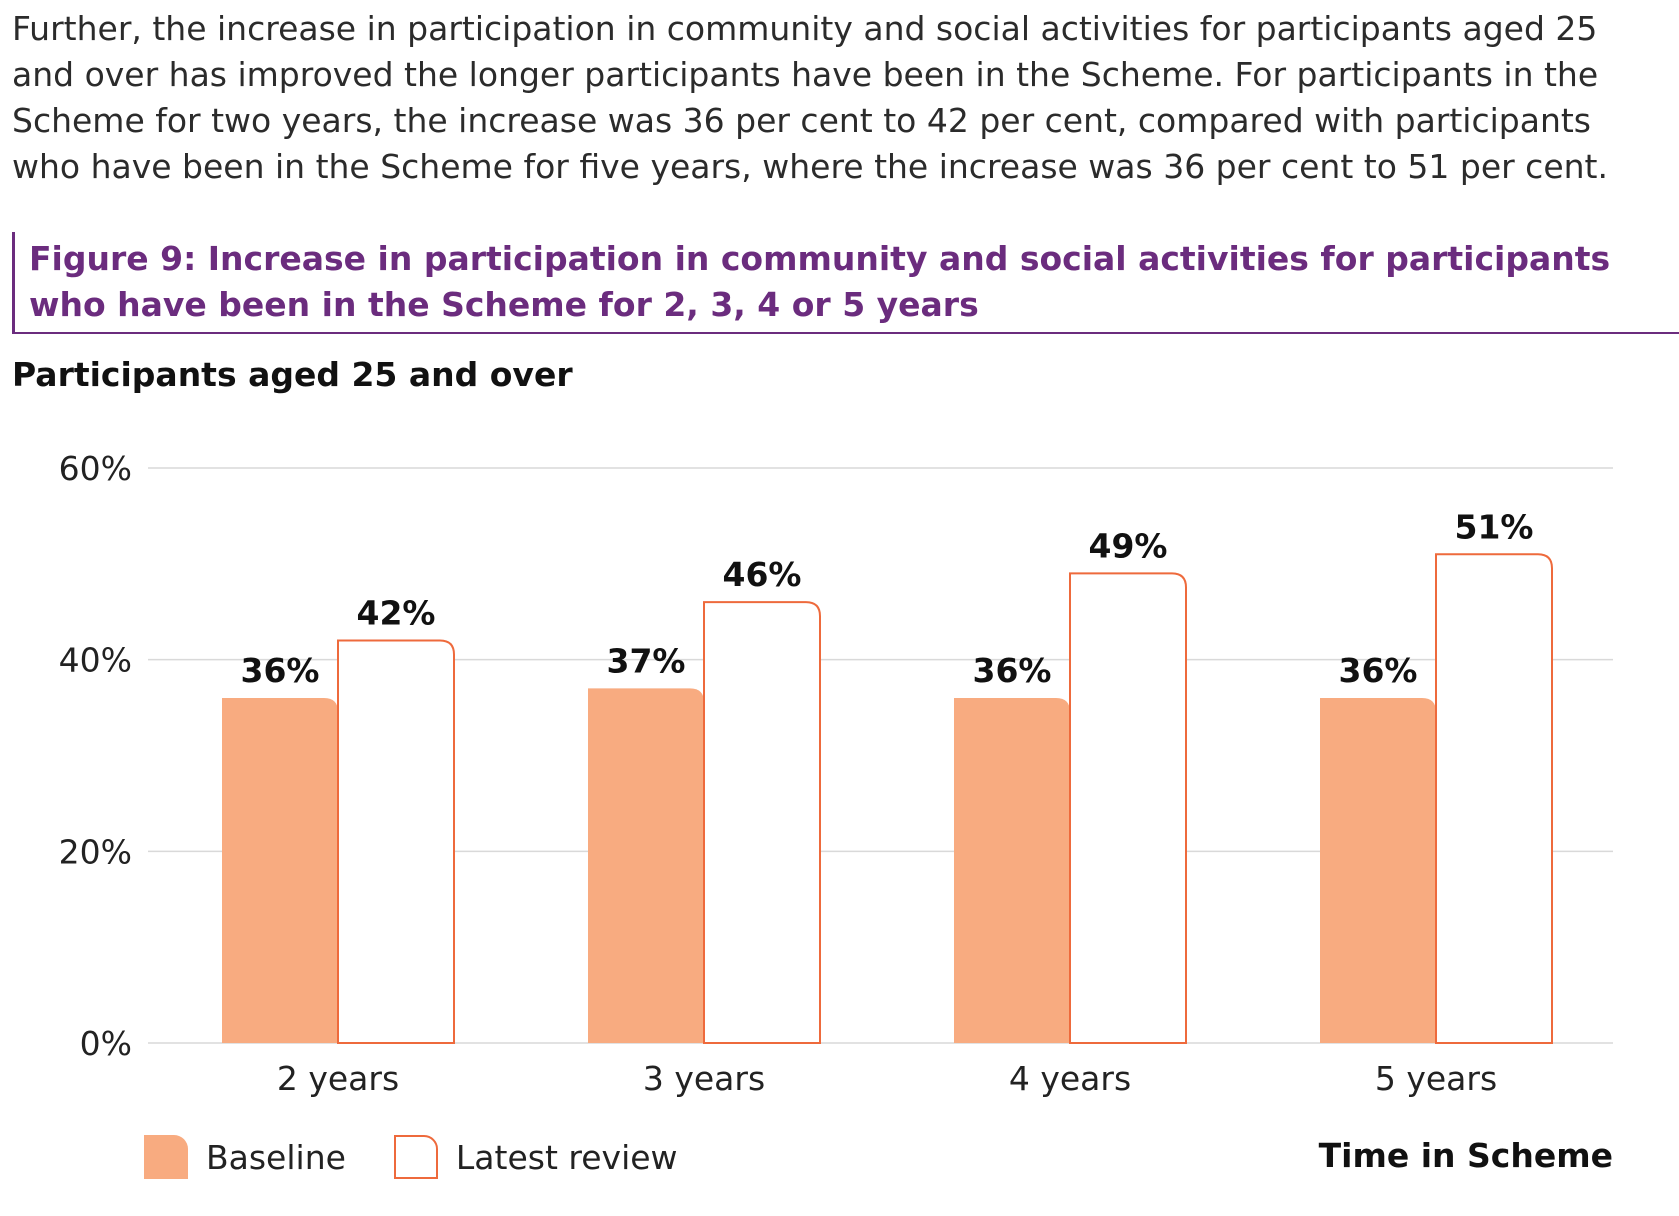  What do you see at coordinates (276, 1157) in the screenshot?
I see `legend-label-baseline: Baseline` at bounding box center [276, 1157].